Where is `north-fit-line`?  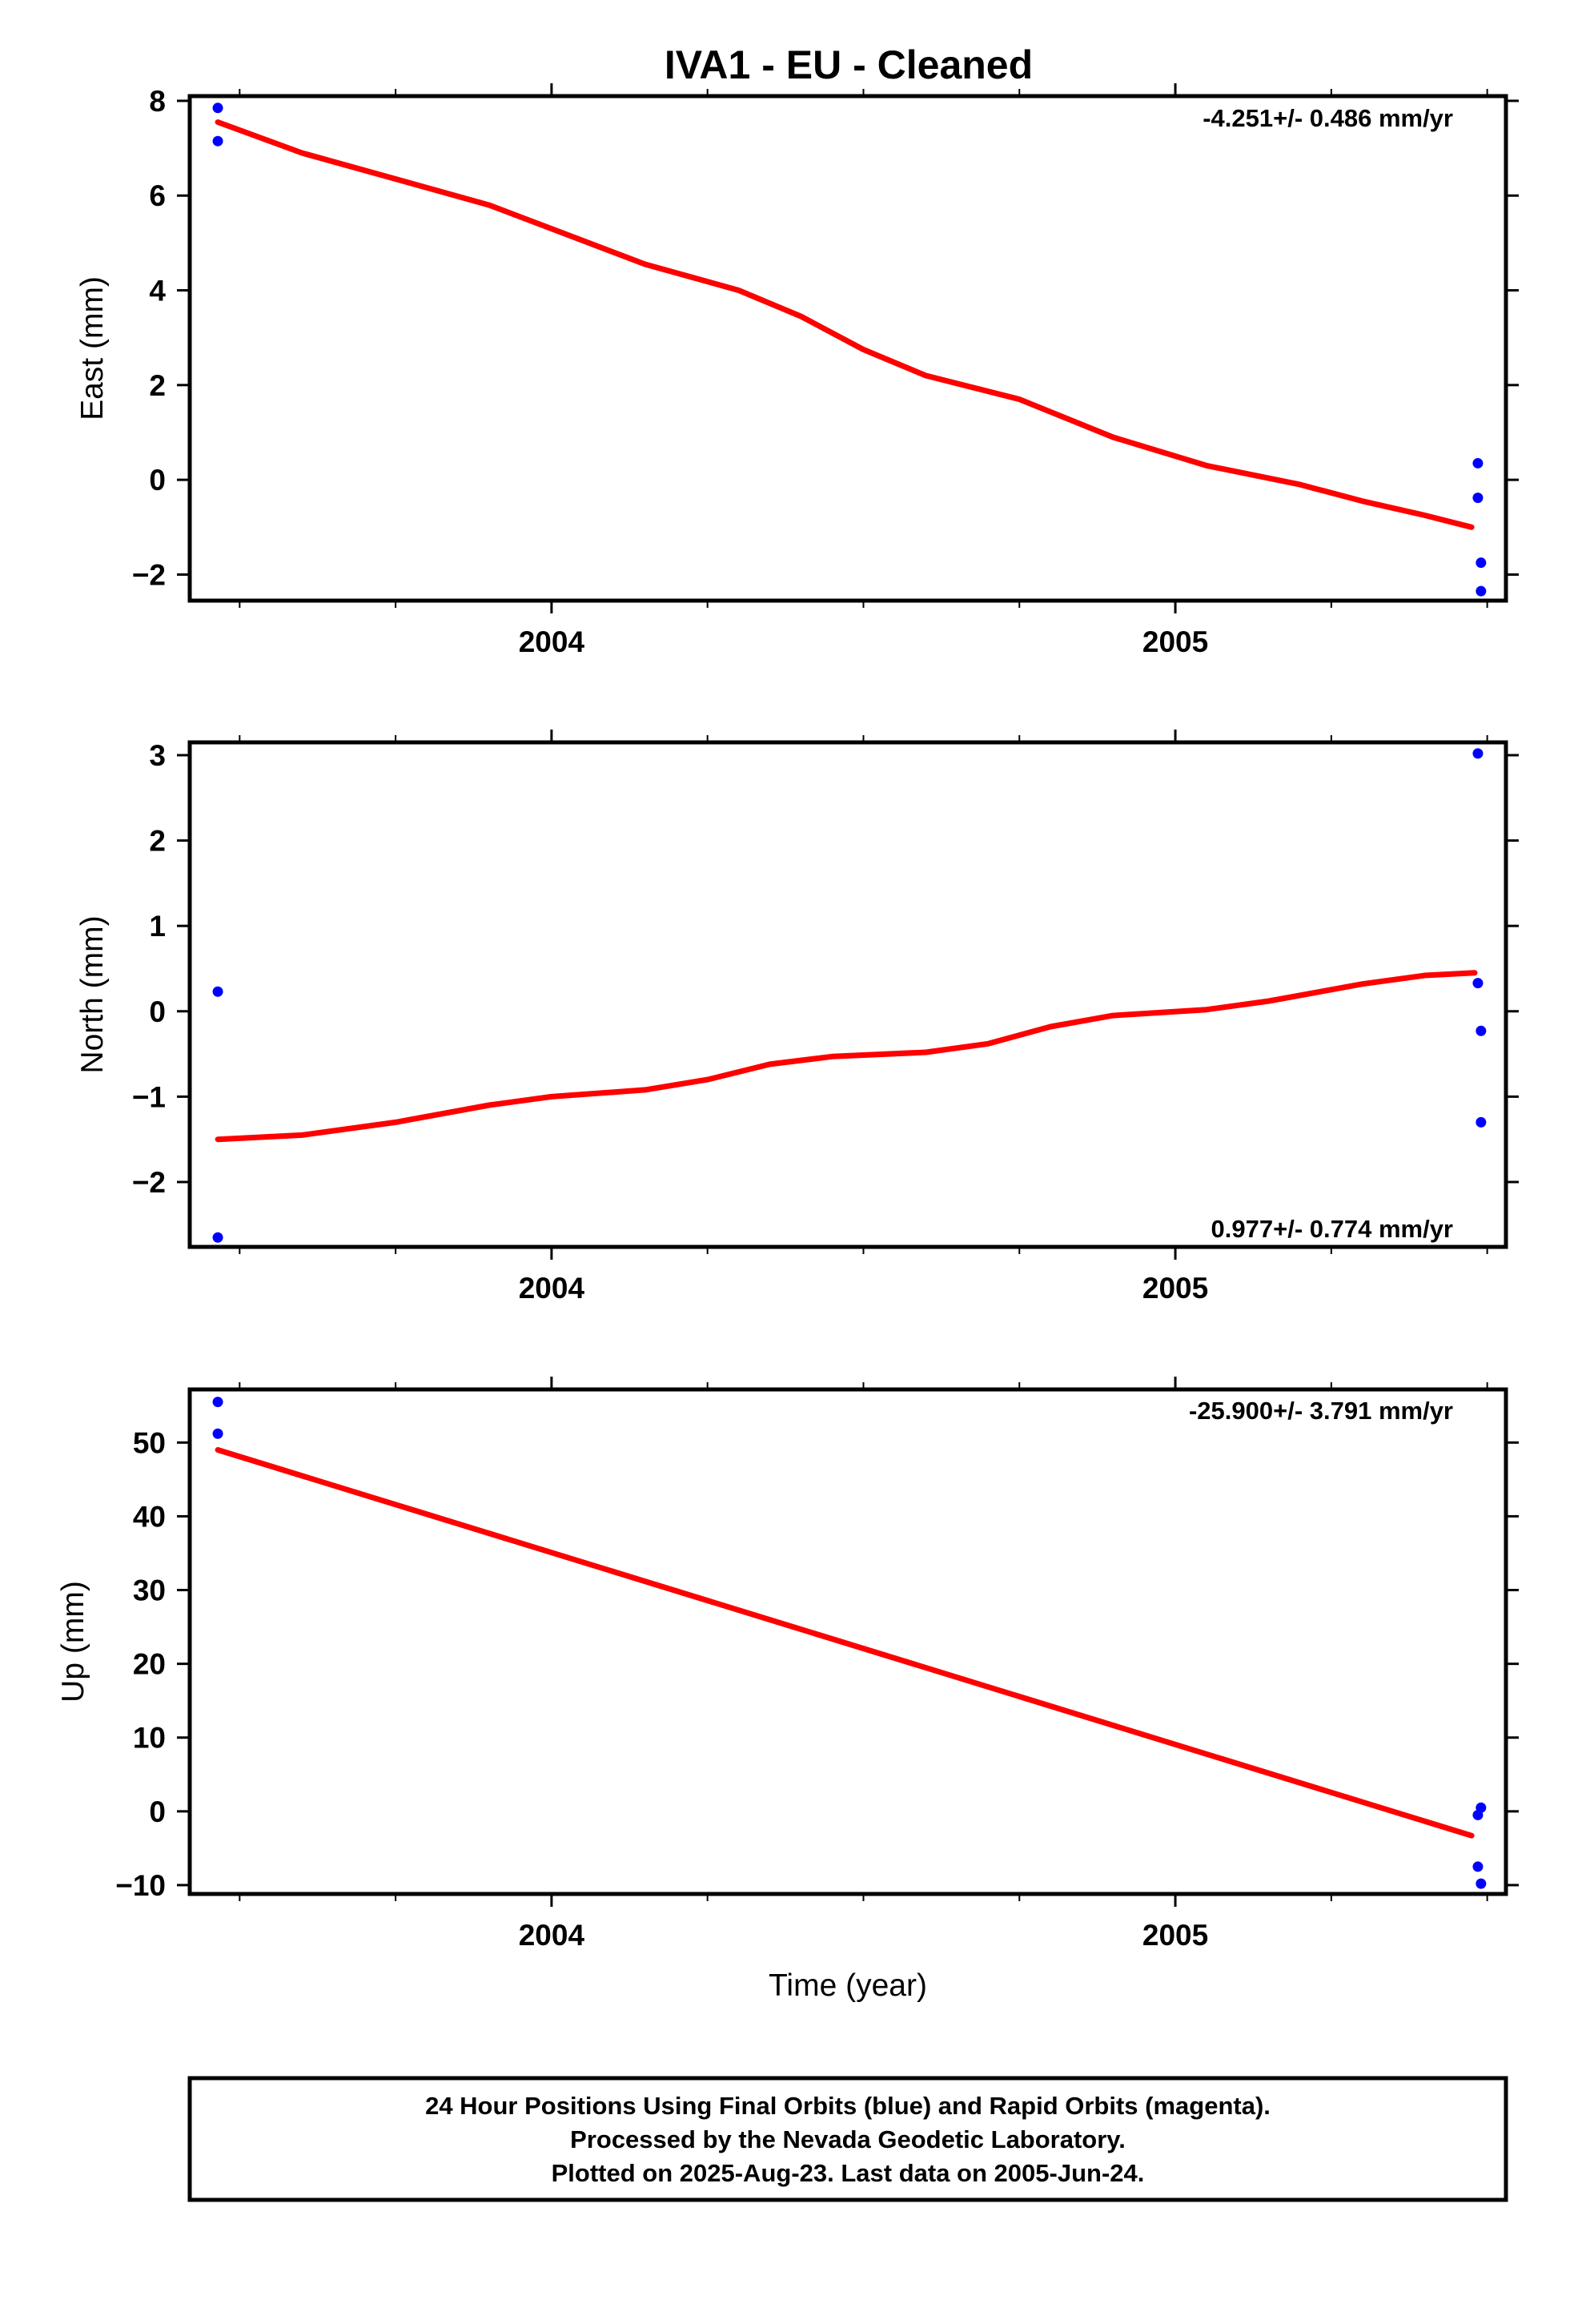
north-fit-line is located at coordinates (847, 1056).